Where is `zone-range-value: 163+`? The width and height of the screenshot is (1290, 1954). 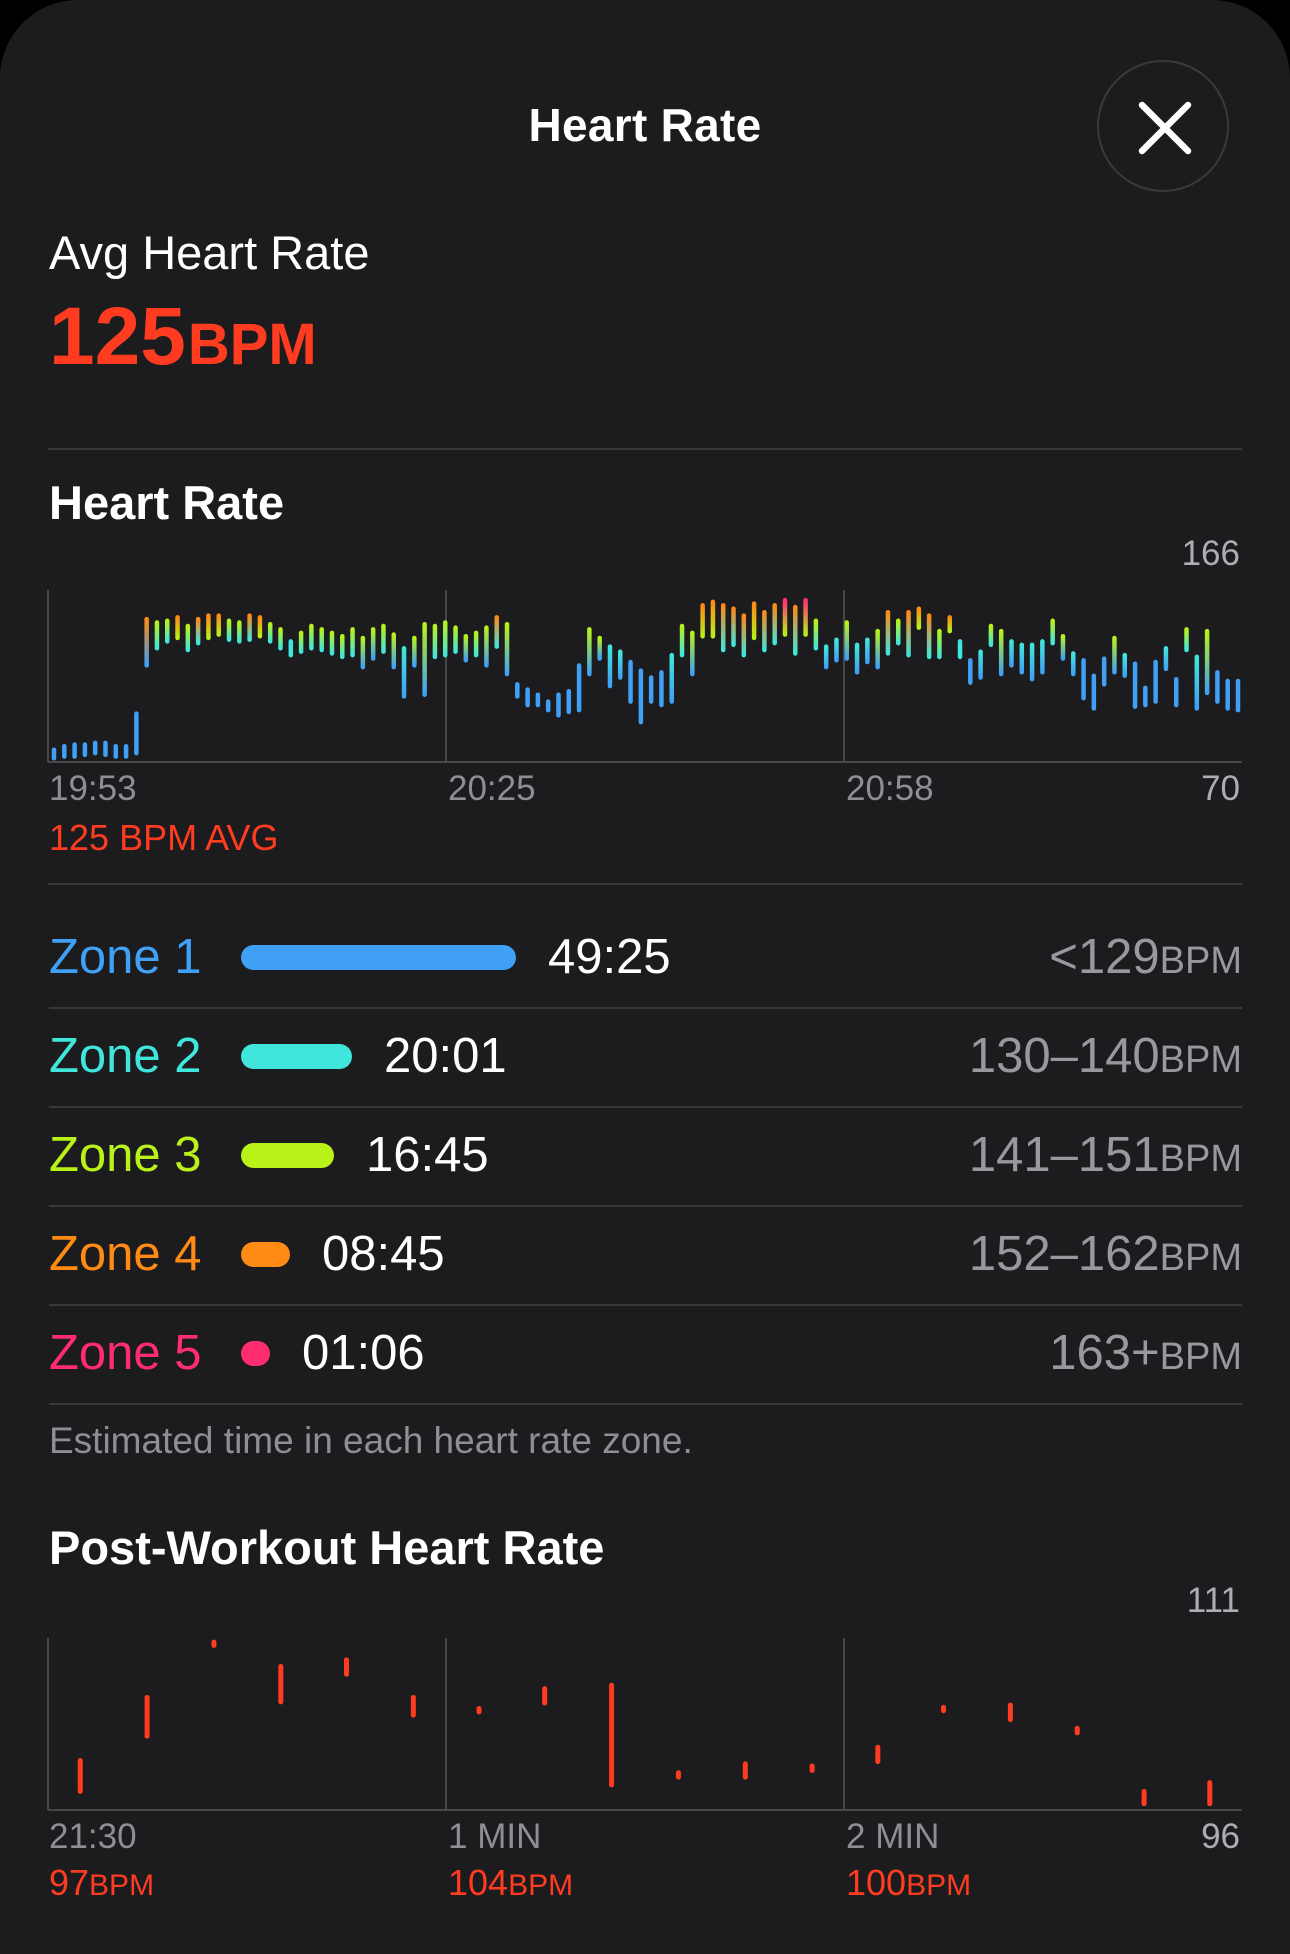
zone-range-value: 163+ is located at coordinates (1104, 1353).